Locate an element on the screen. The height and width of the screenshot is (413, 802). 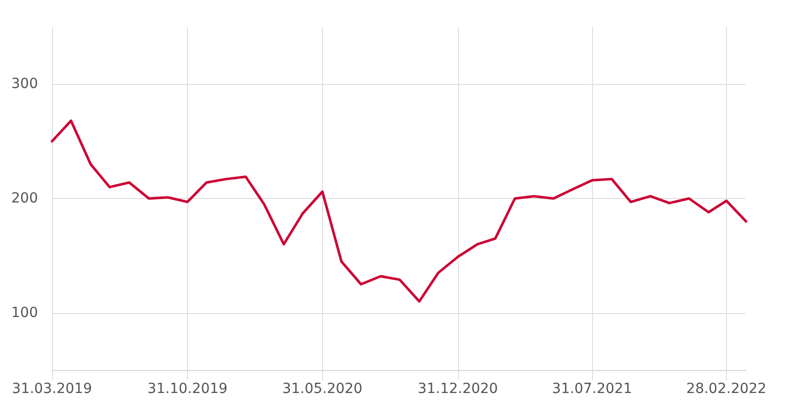
x-tick-label: 31.10.2019 is located at coordinates (187, 389).